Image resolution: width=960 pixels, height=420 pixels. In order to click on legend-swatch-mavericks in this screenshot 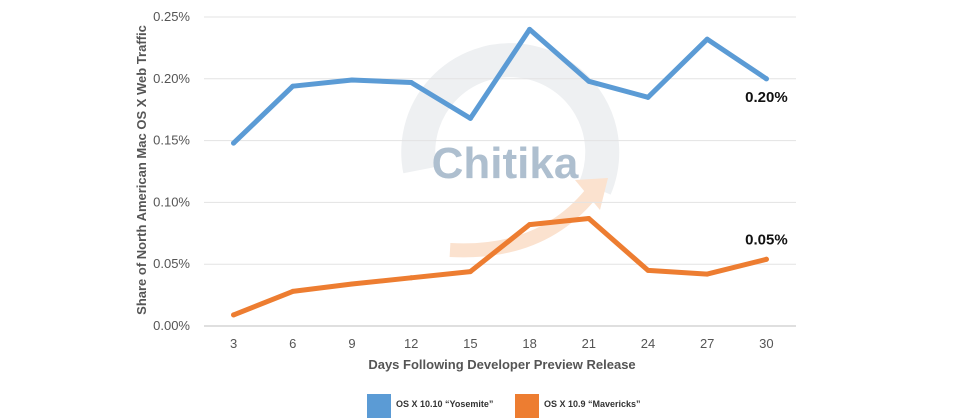, I will do `click(527, 406)`.